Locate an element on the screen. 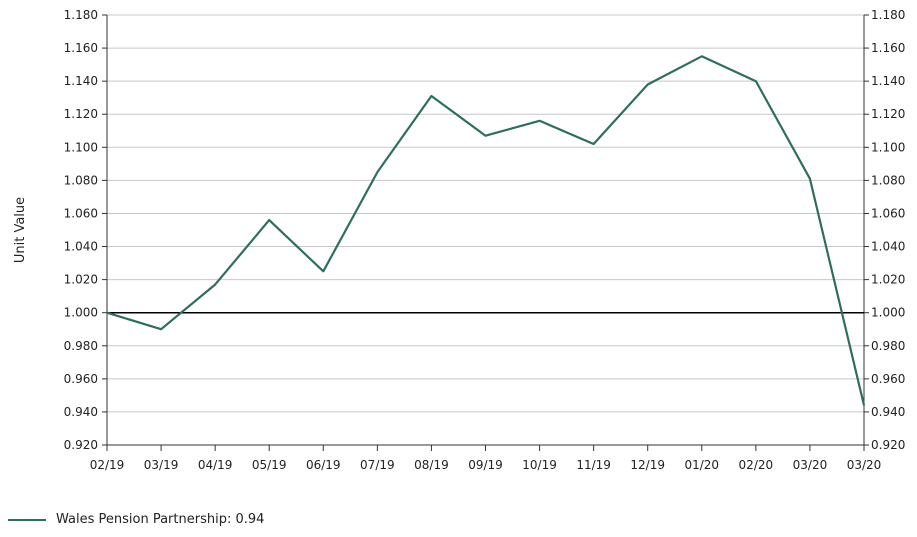 This screenshot has width=917, height=537. y-tick-label-right: 0.960 is located at coordinates (888, 379).